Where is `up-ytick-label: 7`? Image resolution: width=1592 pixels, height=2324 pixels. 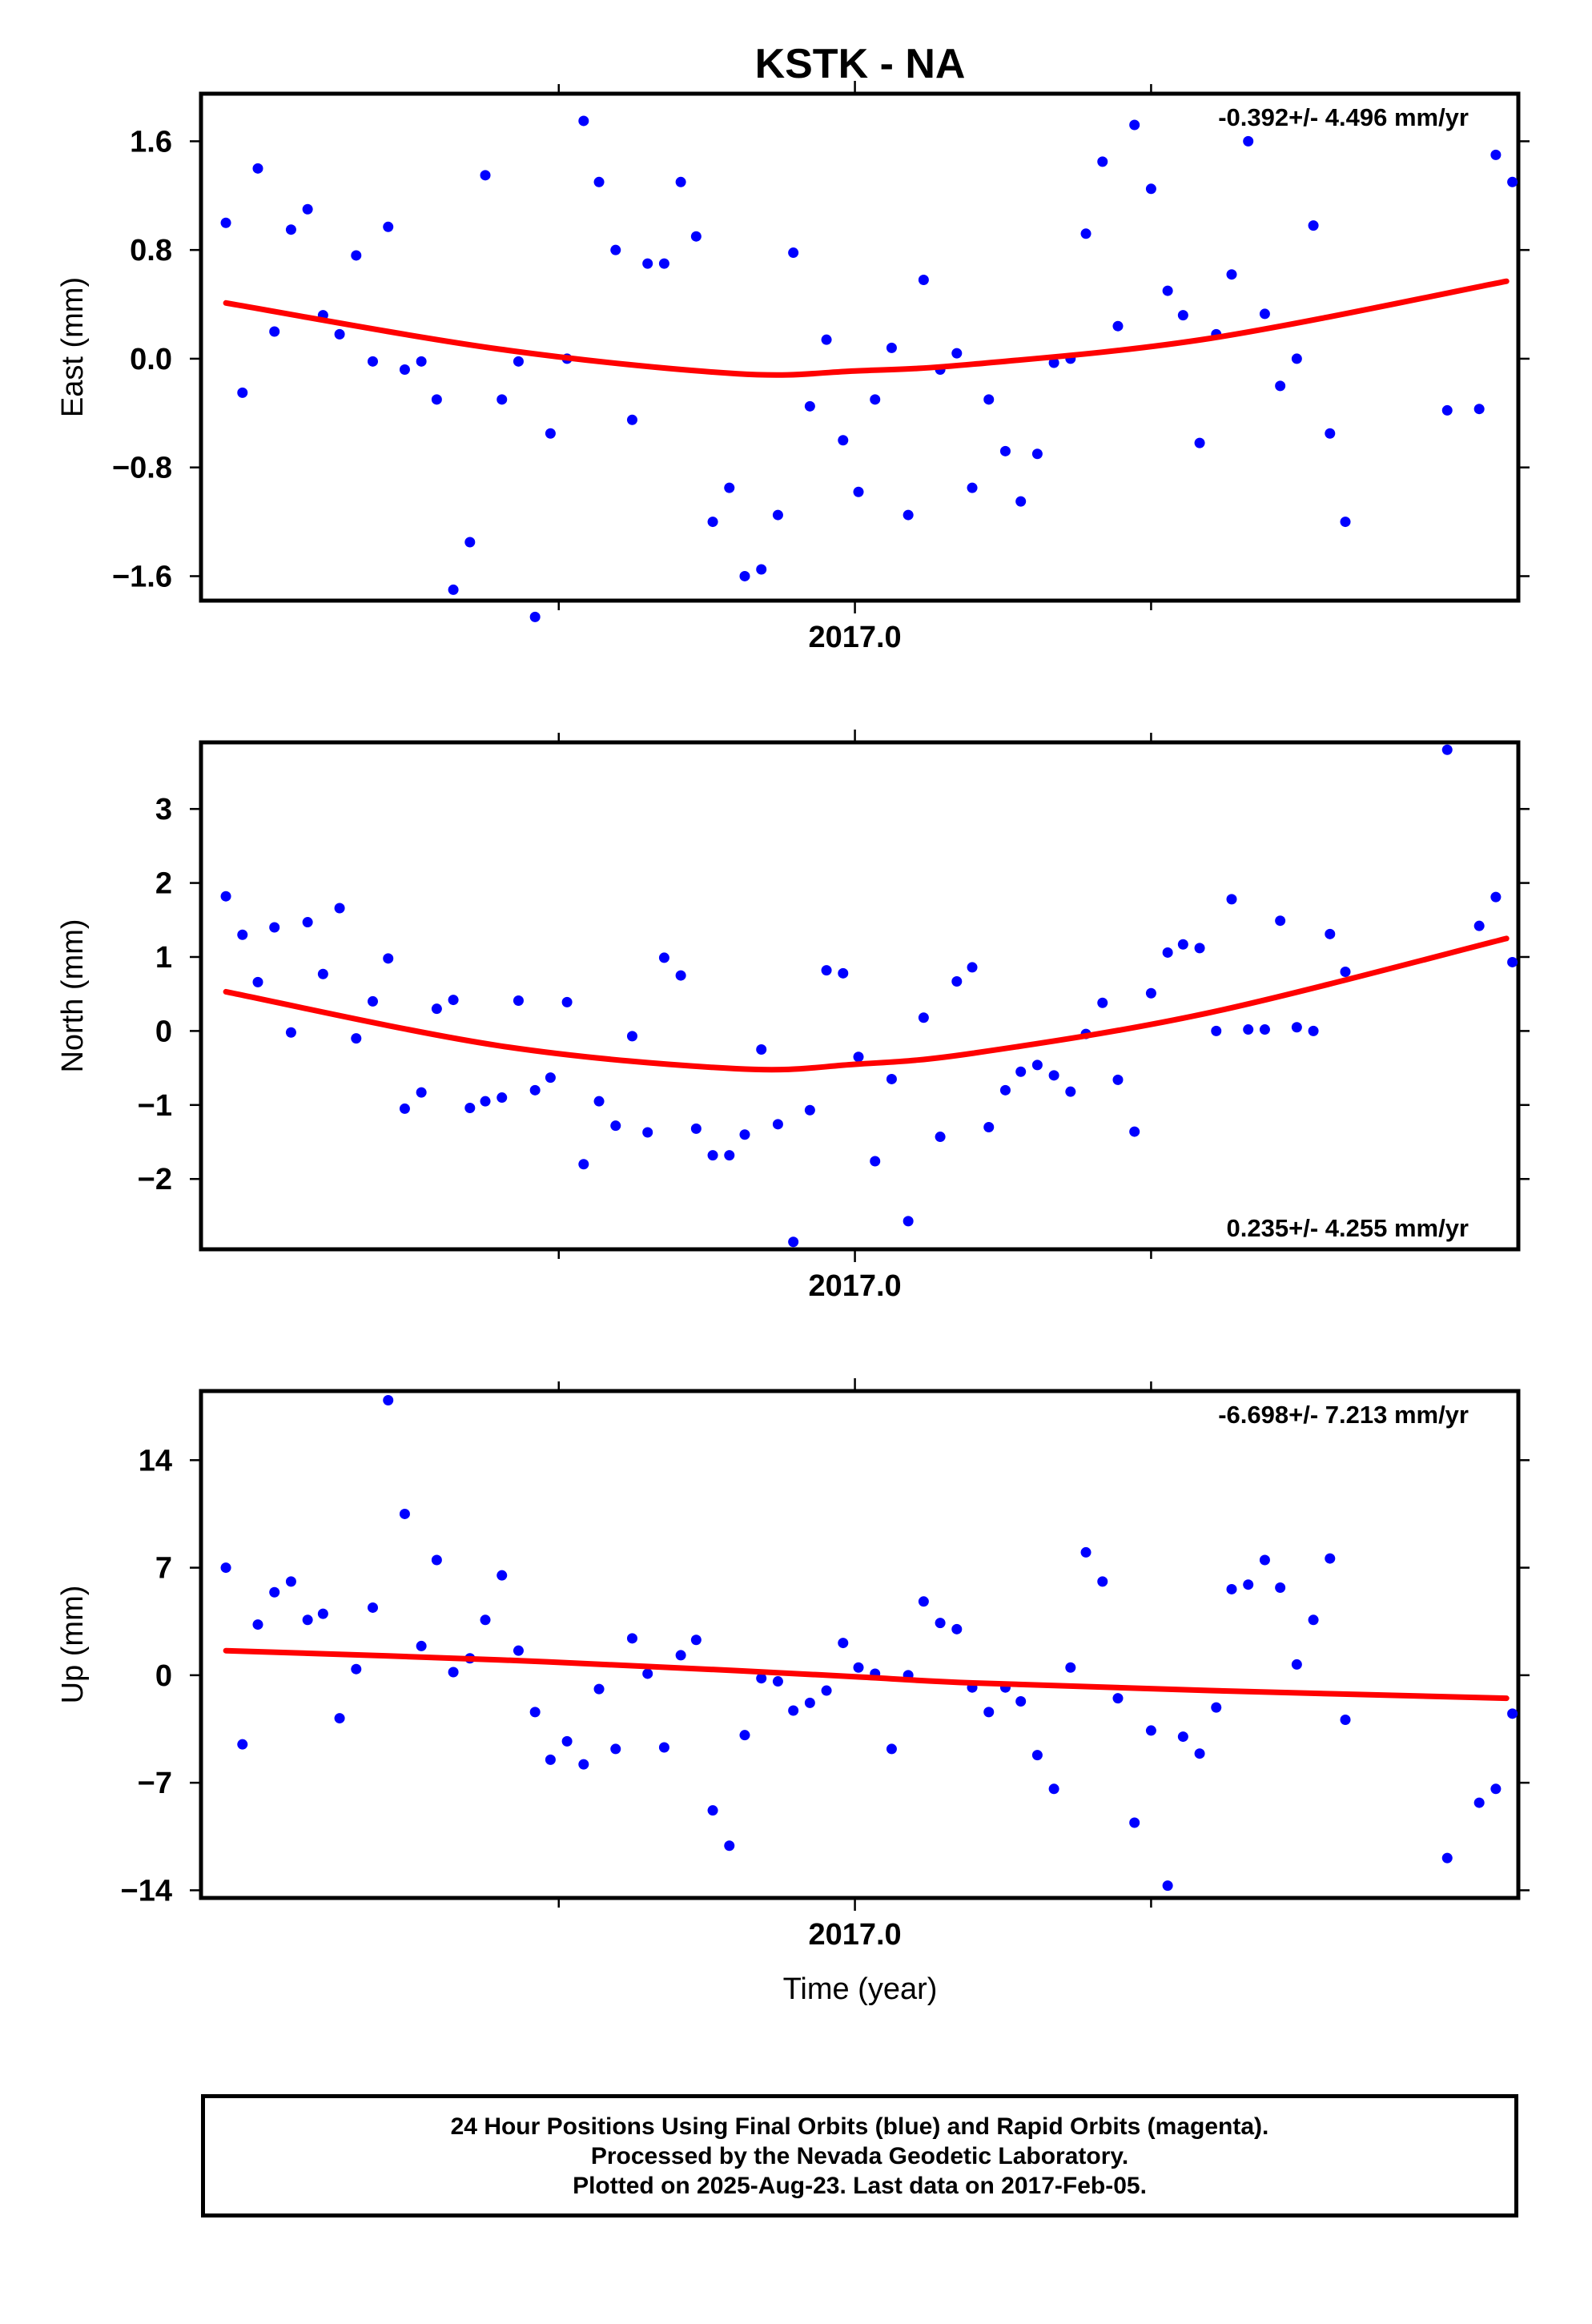
up-ytick-label: 7 is located at coordinates (163, 1569).